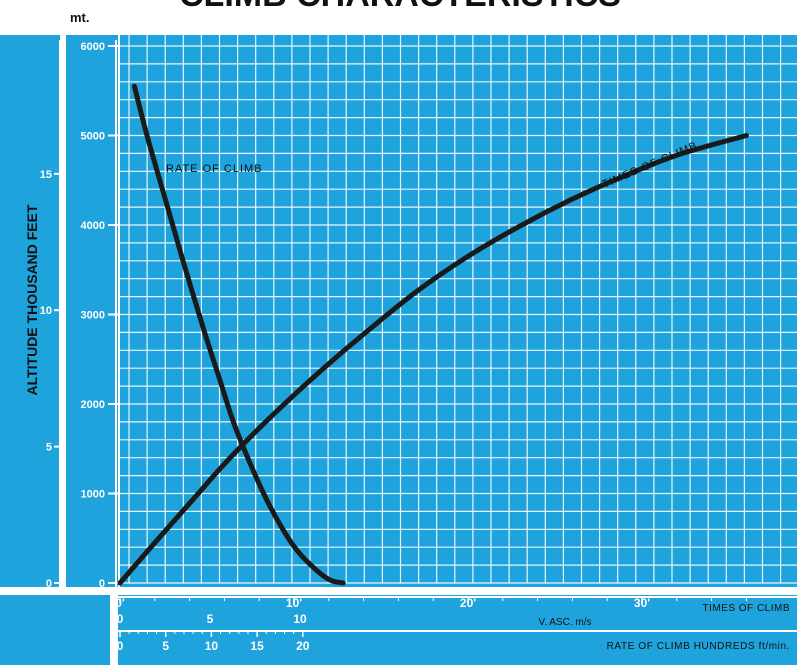 The image size is (797, 670). Describe the element at coordinates (49, 448) in the screenshot. I see `feet-tick-label: 5` at that location.